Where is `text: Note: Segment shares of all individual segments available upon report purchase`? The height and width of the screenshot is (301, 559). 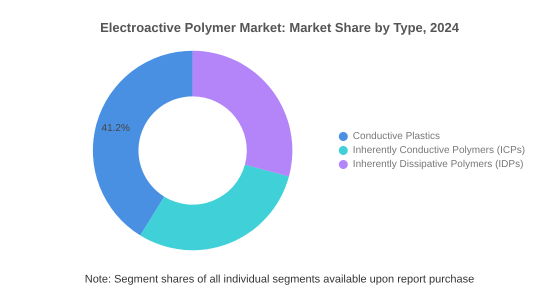
text: Note: Segment shares of all individual segments available upon report purchase is located at coordinates (279, 280).